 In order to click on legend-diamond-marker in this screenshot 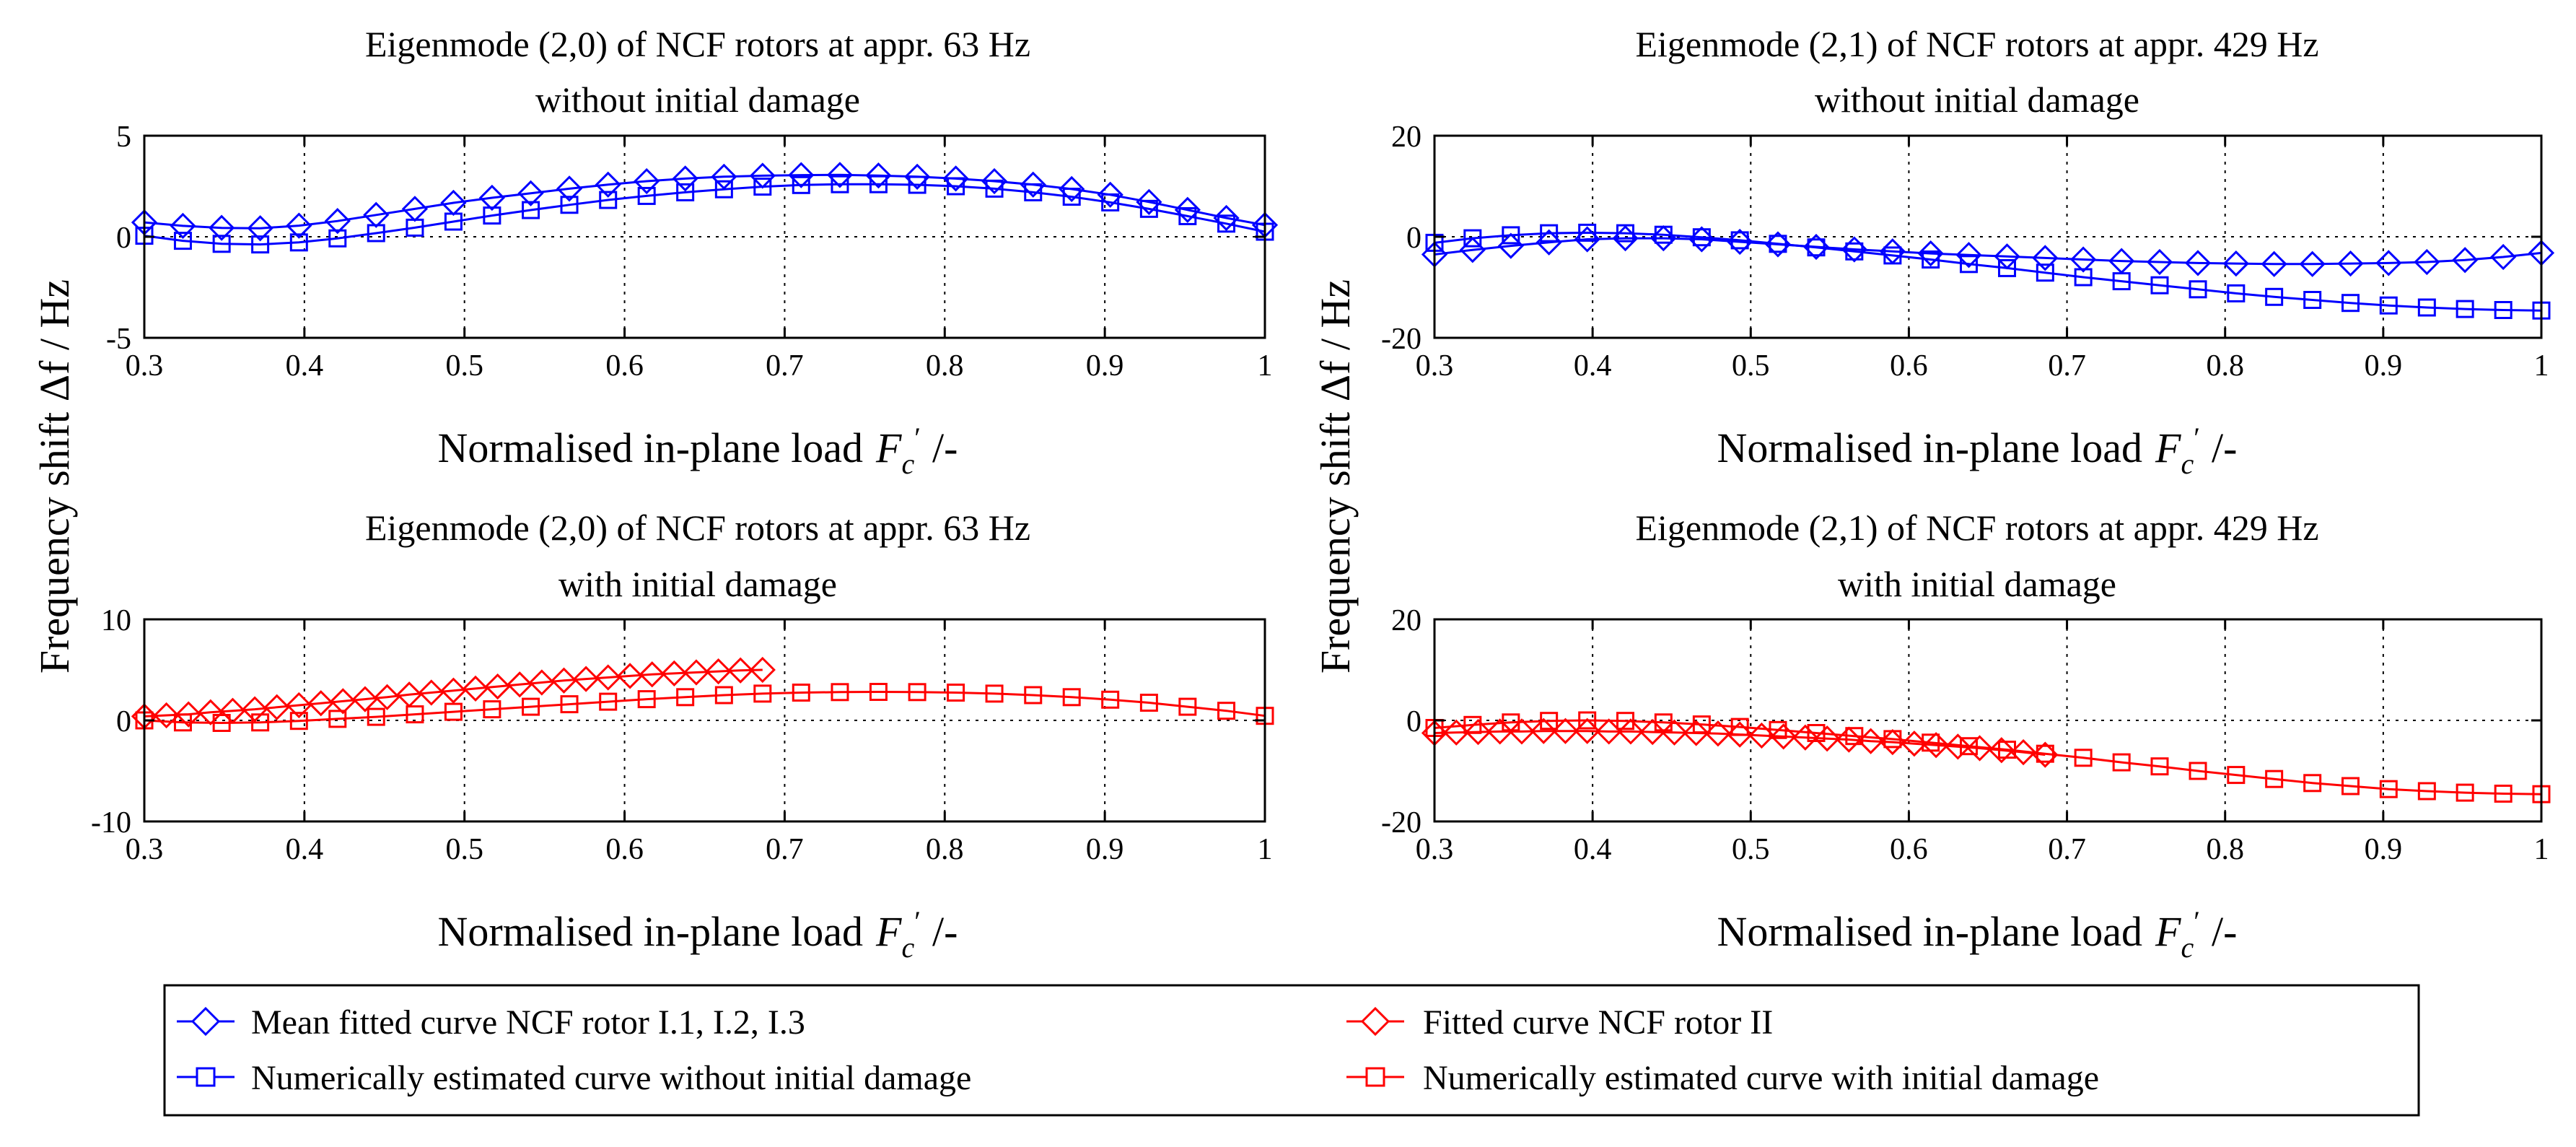, I will do `click(1375, 1022)`.